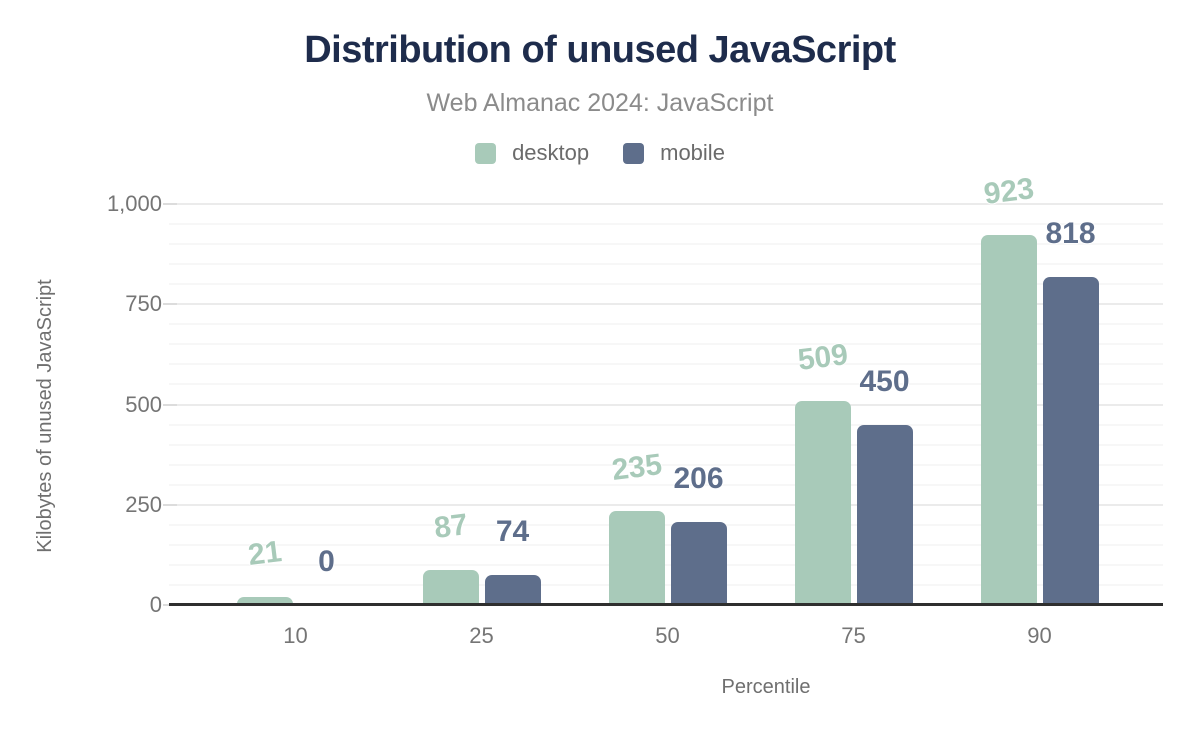 This screenshot has height=742, width=1200. Describe the element at coordinates (551, 152) in the screenshot. I see `legend-label-desktop: desktop` at that location.